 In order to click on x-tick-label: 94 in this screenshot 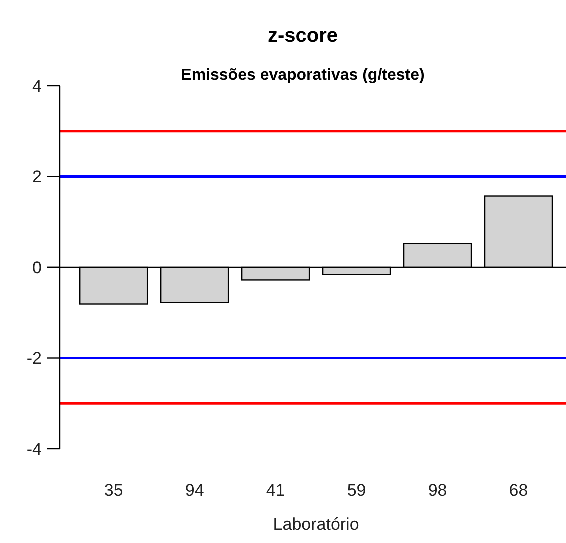, I will do `click(194, 490)`.